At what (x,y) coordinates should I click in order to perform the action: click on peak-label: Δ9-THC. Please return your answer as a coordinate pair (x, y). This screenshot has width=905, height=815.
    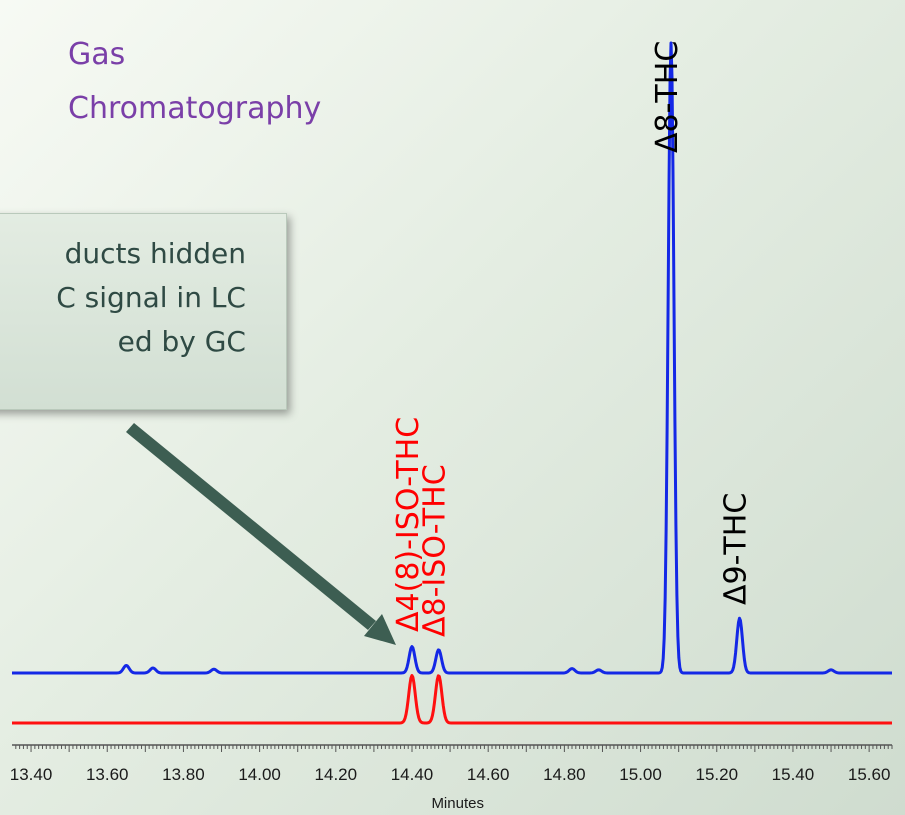
    Looking at the image, I should click on (736, 549).